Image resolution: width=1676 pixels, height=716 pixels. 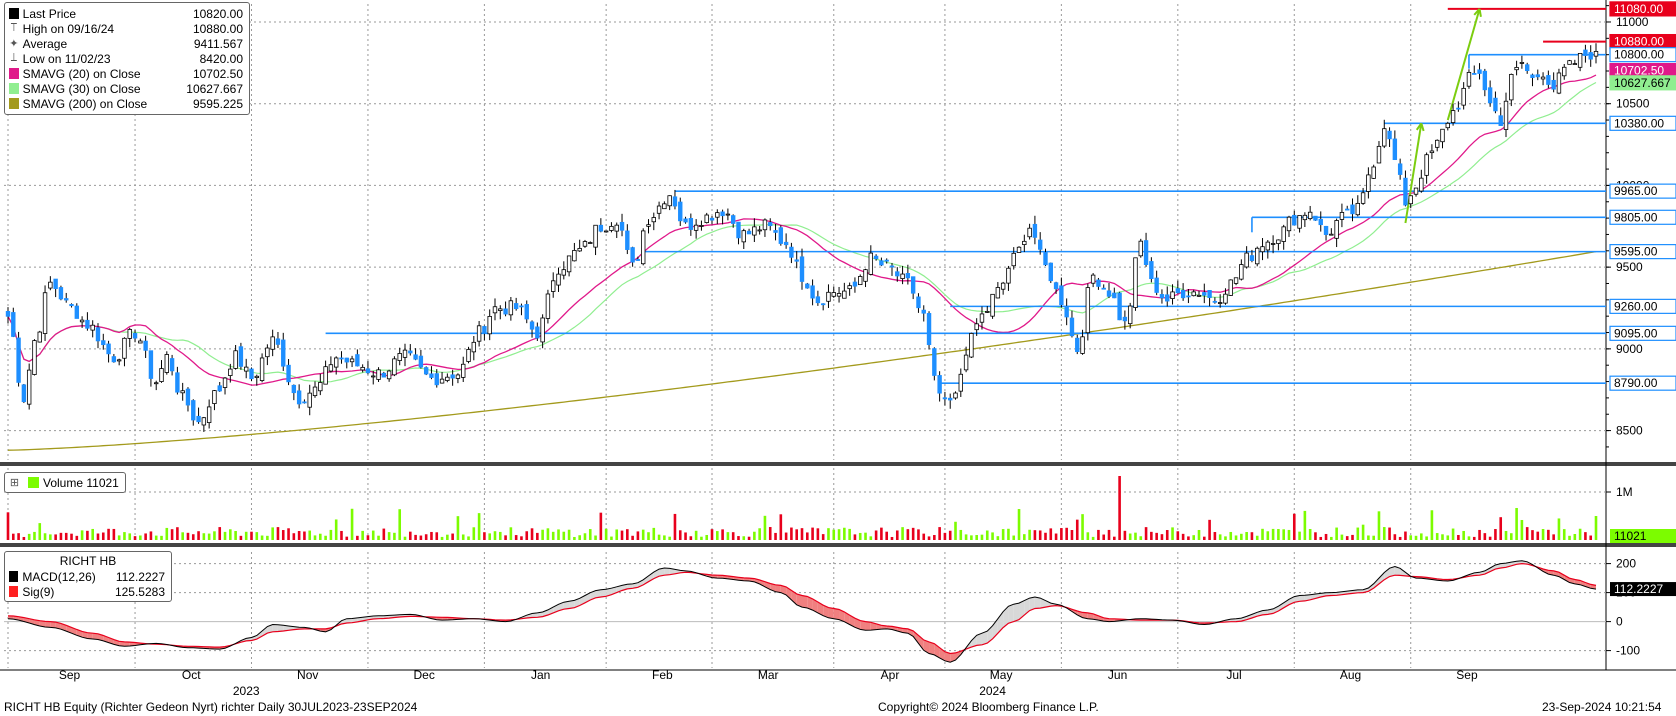 What do you see at coordinates (1629, 267) in the screenshot?
I see `y-tick-label: 9500` at bounding box center [1629, 267].